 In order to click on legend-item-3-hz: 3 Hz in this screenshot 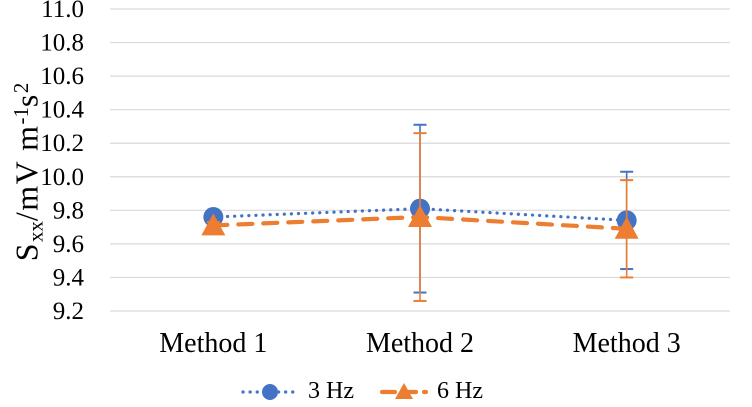, I will do `click(297, 391)`.